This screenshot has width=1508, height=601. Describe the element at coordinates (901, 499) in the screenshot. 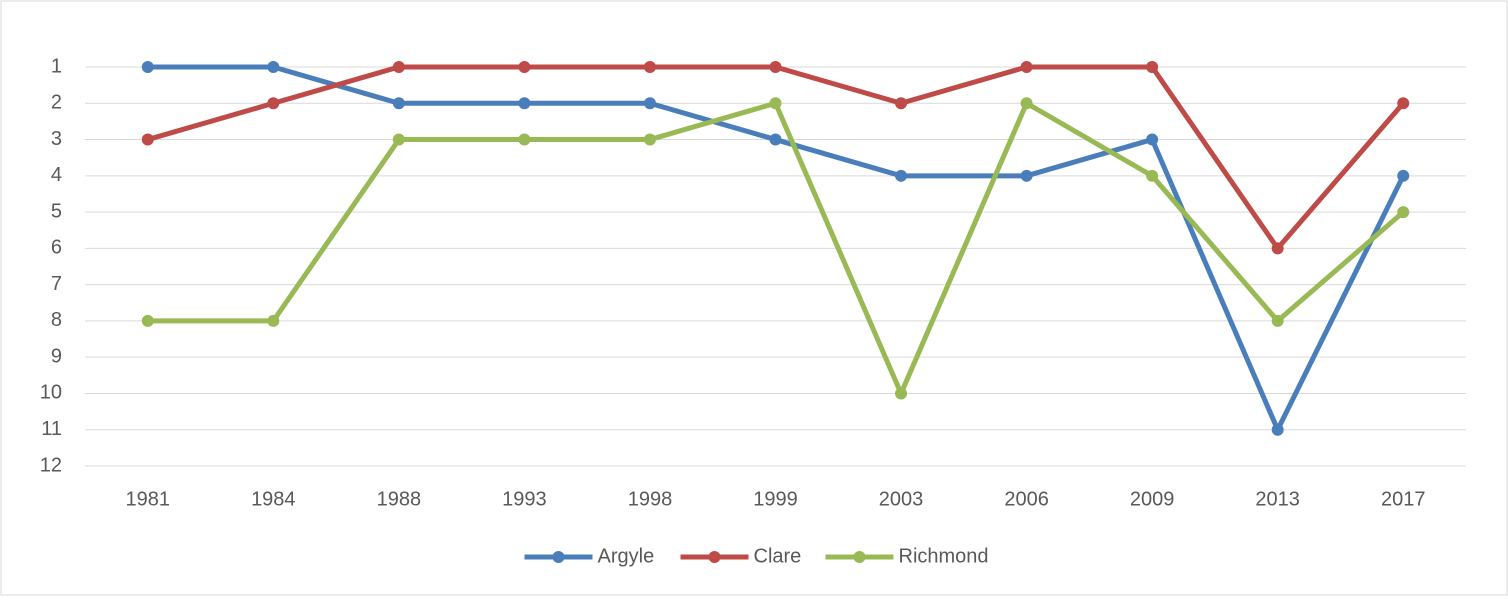

I see `x-tick-label: 2003` at that location.